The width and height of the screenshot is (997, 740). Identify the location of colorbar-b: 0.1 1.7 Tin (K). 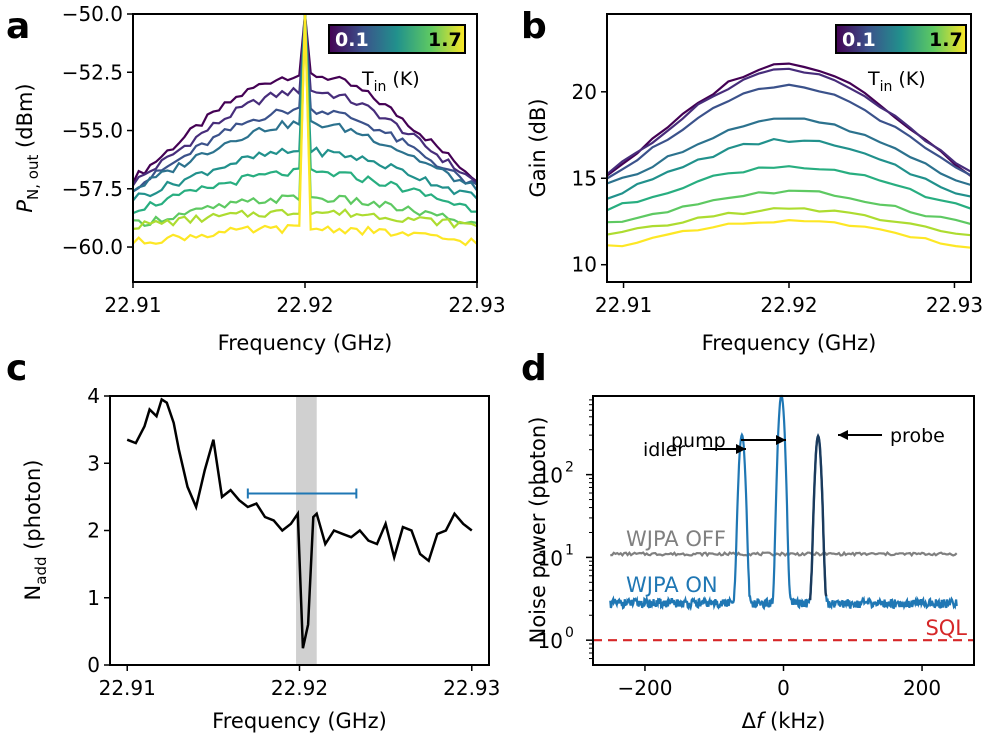
(901, 59).